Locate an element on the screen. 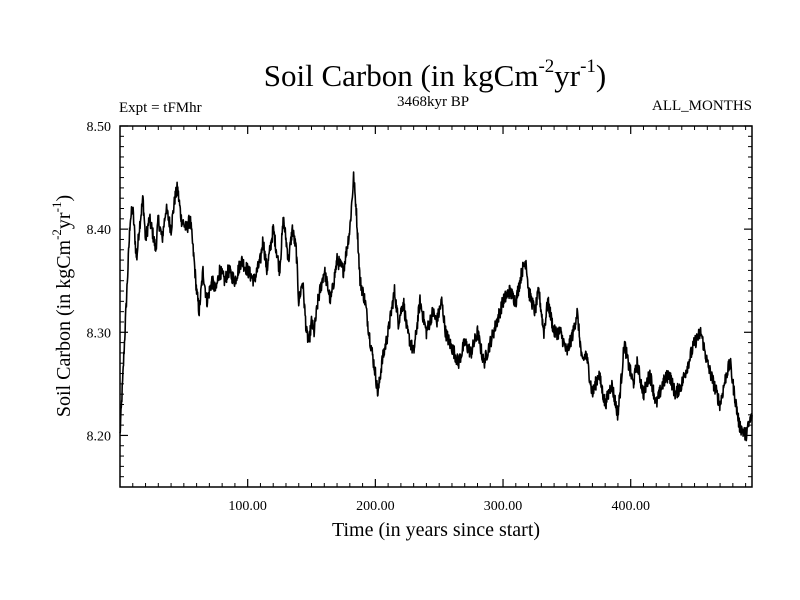  subtitle-center: 3468kyr BP is located at coordinates (433, 102).